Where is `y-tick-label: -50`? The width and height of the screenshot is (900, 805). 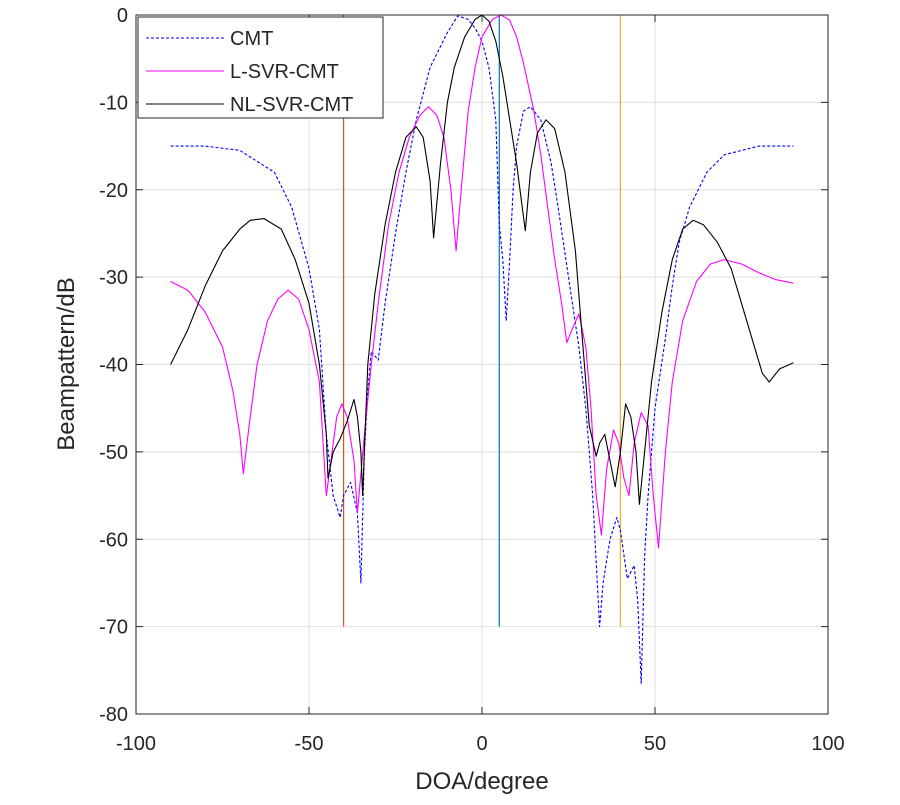 y-tick-label: -50 is located at coordinates (113, 453).